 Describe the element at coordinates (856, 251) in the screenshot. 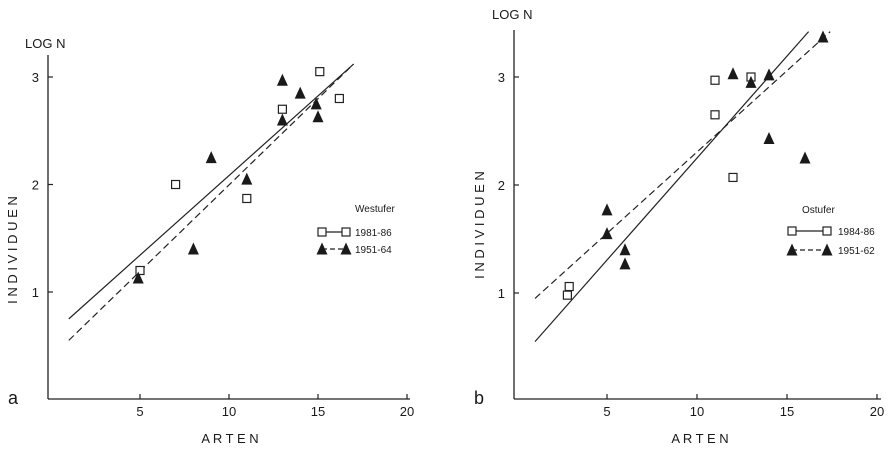

I see `legend-label: 1951-62` at that location.